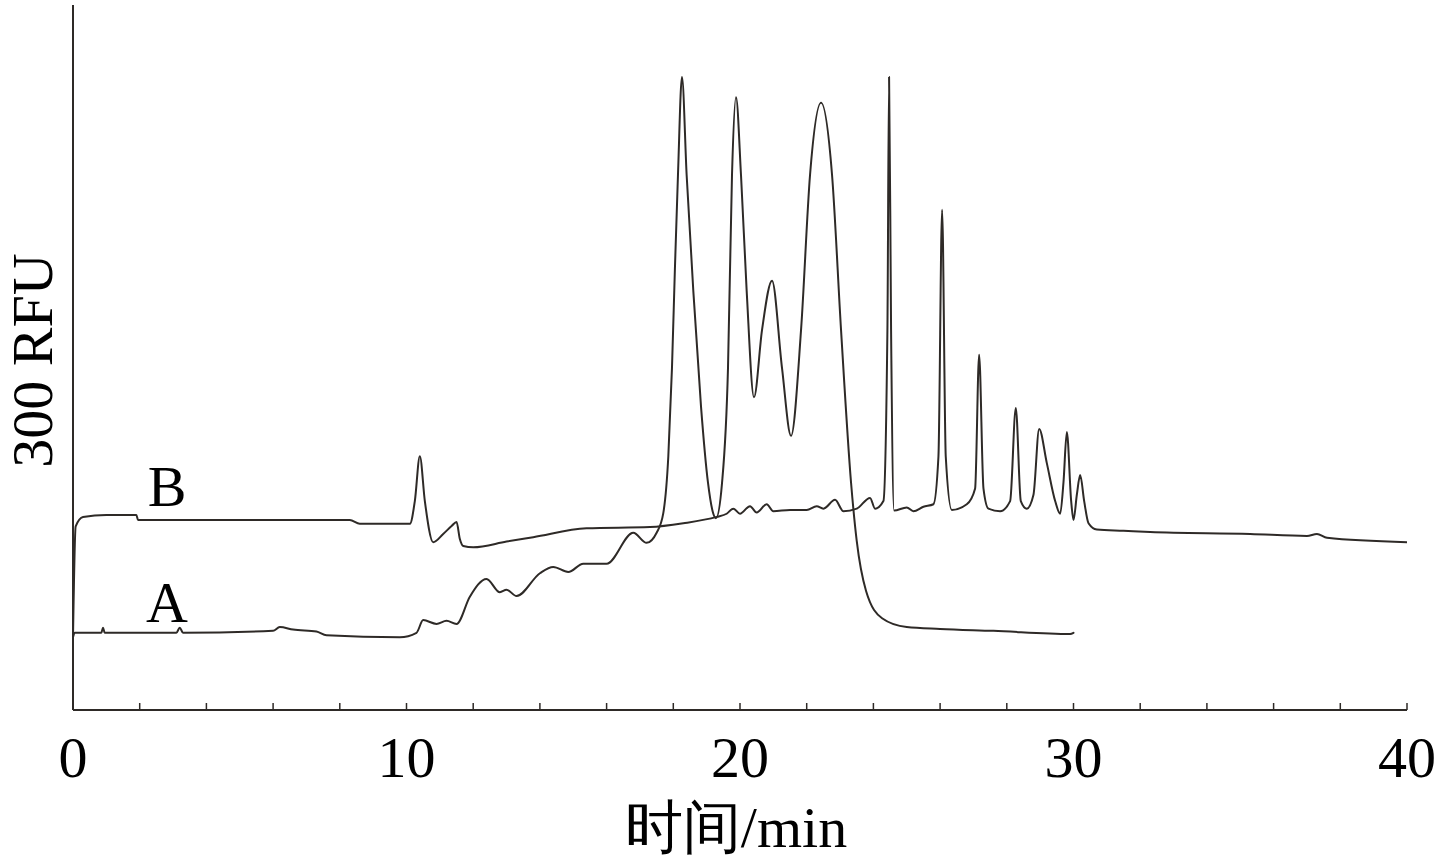 This screenshot has height=859, width=1442. Describe the element at coordinates (1407, 757) in the screenshot. I see `x-tick-label: 40` at that location.